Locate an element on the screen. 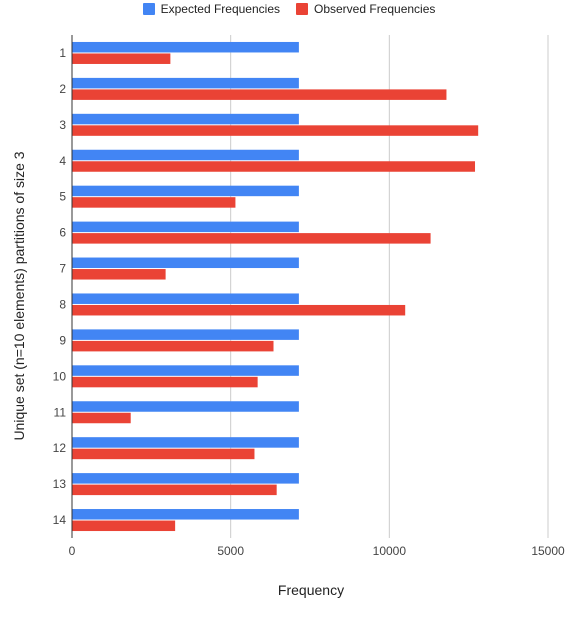 The height and width of the screenshot is (618, 578). x-axis-label: Frequency is located at coordinates (311, 590).